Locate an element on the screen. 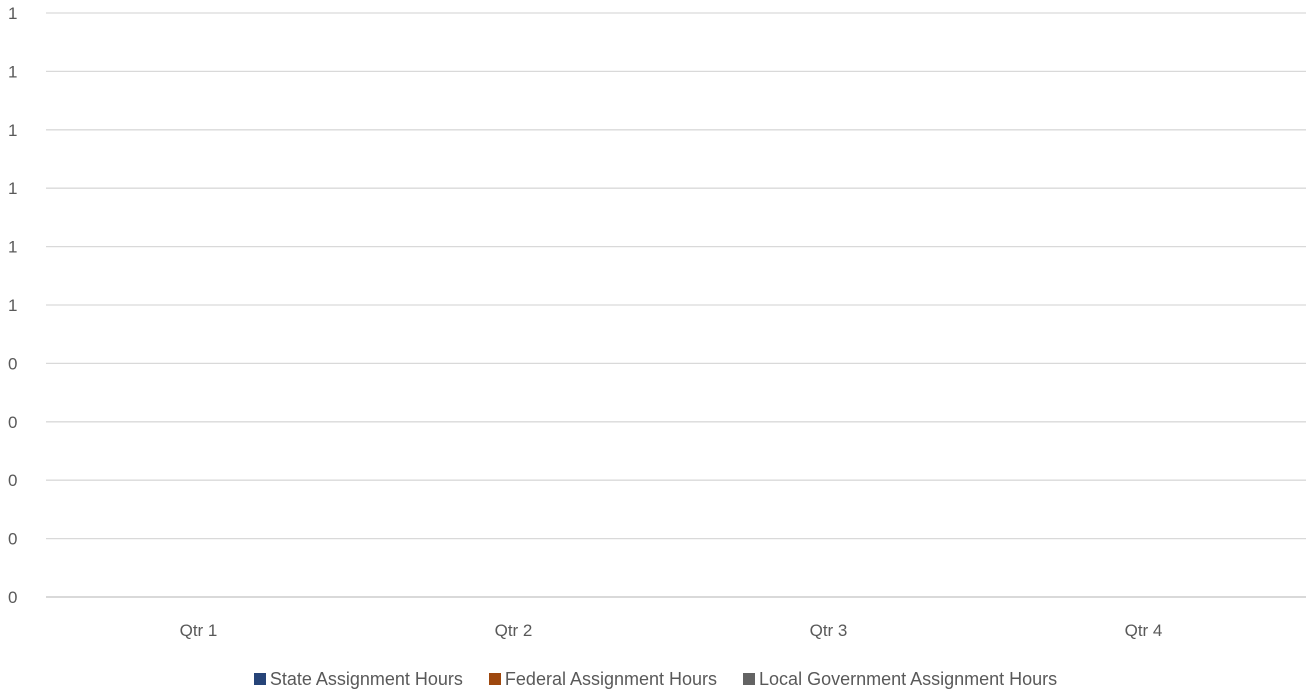  legend-swatch-local is located at coordinates (749, 679).